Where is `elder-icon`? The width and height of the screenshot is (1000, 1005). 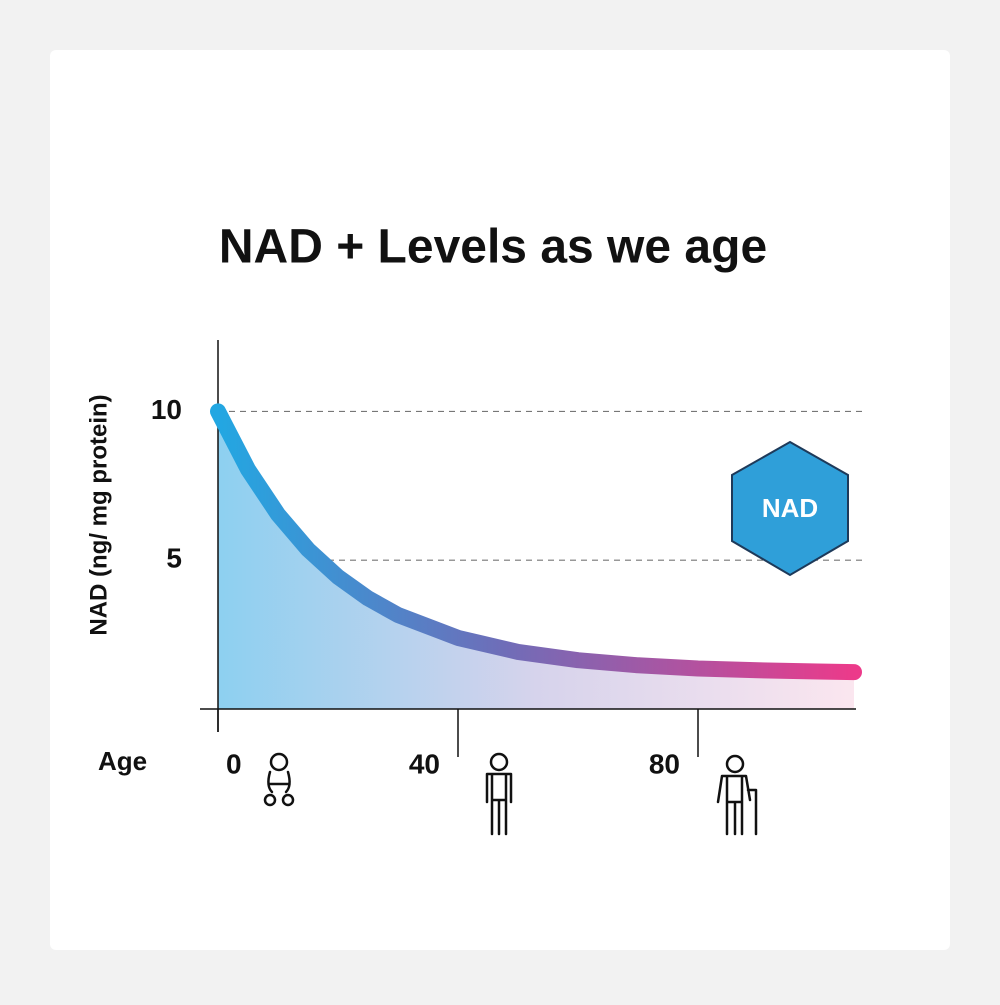 elder-icon is located at coordinates (737, 795).